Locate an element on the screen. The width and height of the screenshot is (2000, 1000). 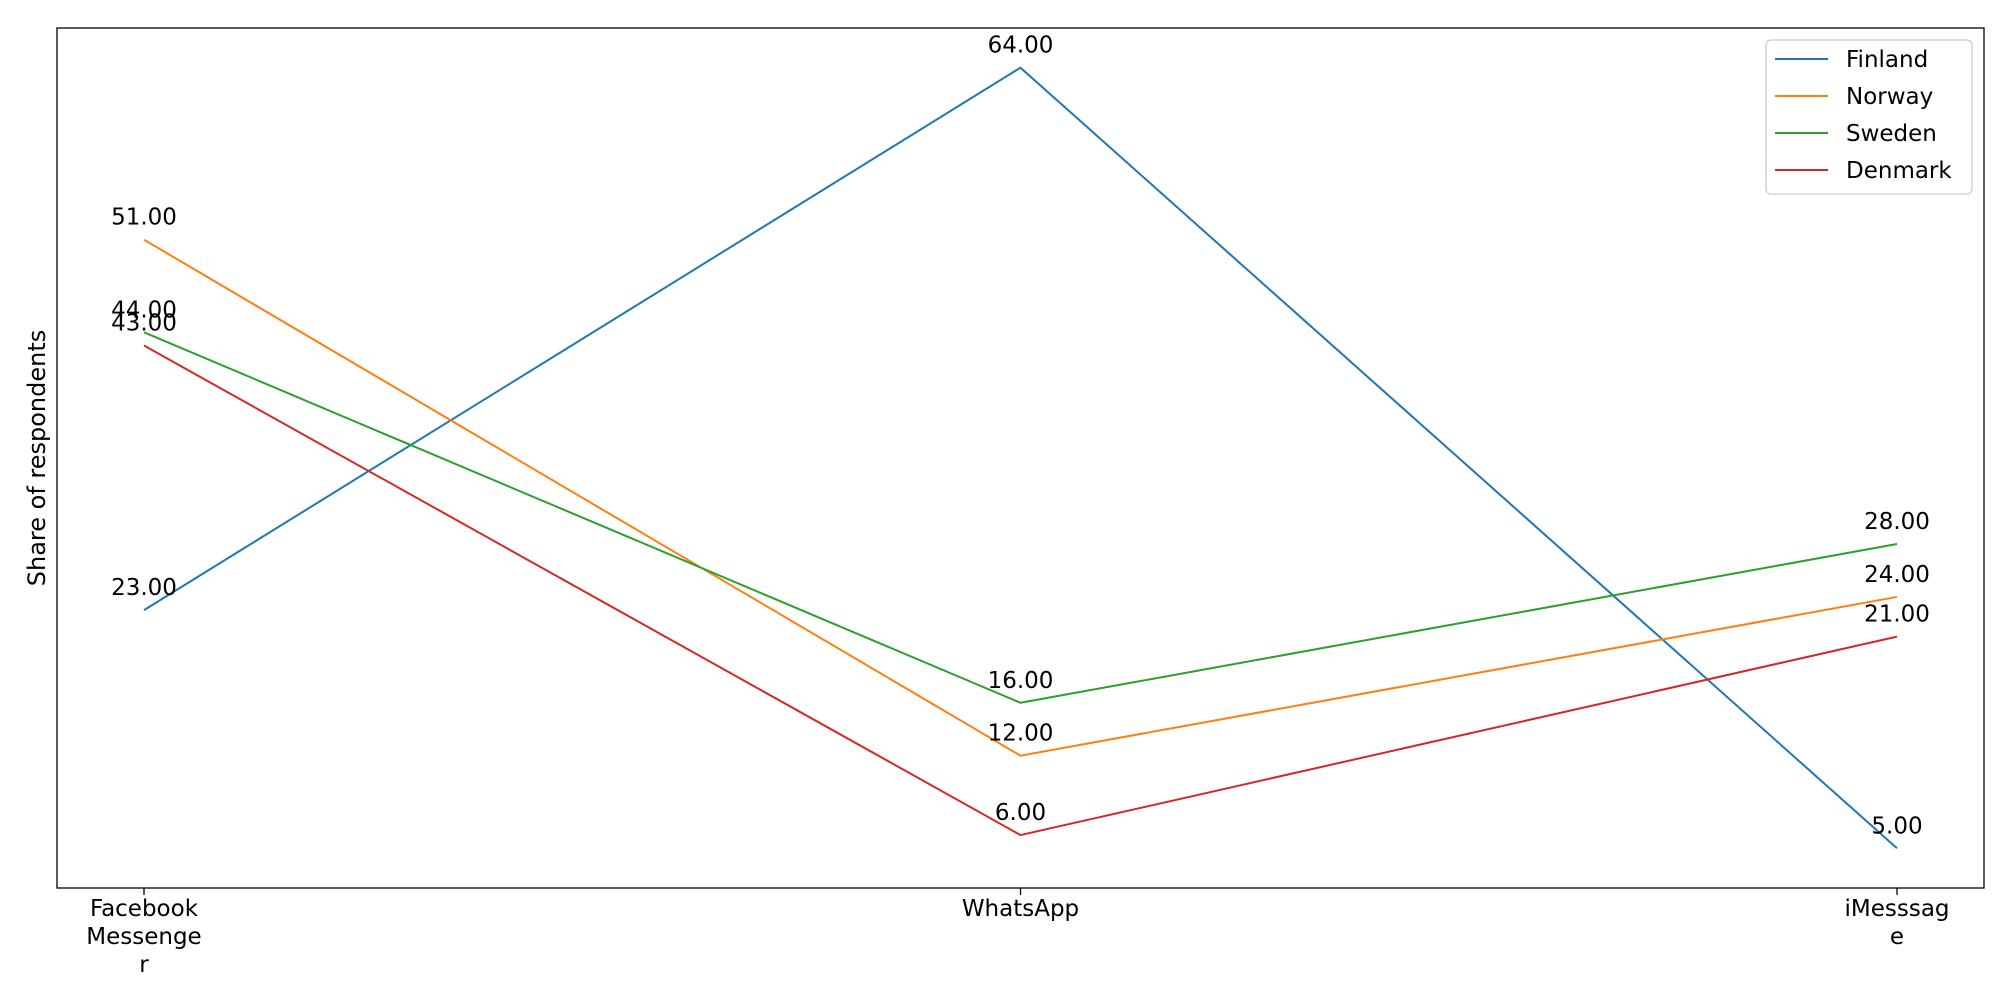
y-axis-title: Share of respondents is located at coordinates (37, 458).